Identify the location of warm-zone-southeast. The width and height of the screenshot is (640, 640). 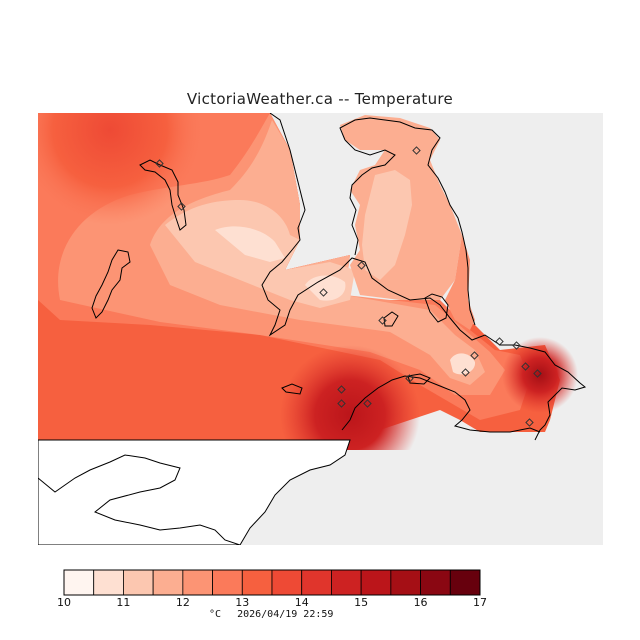
(542, 380).